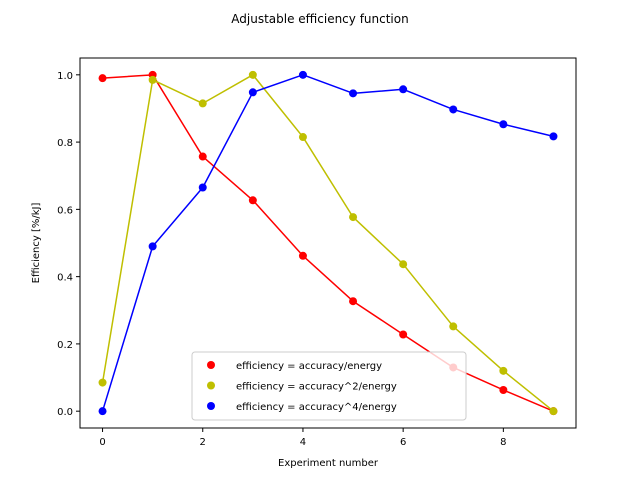 This screenshot has height=480, width=640. I want to click on y-tick-label: 0.6, so click(65, 210).